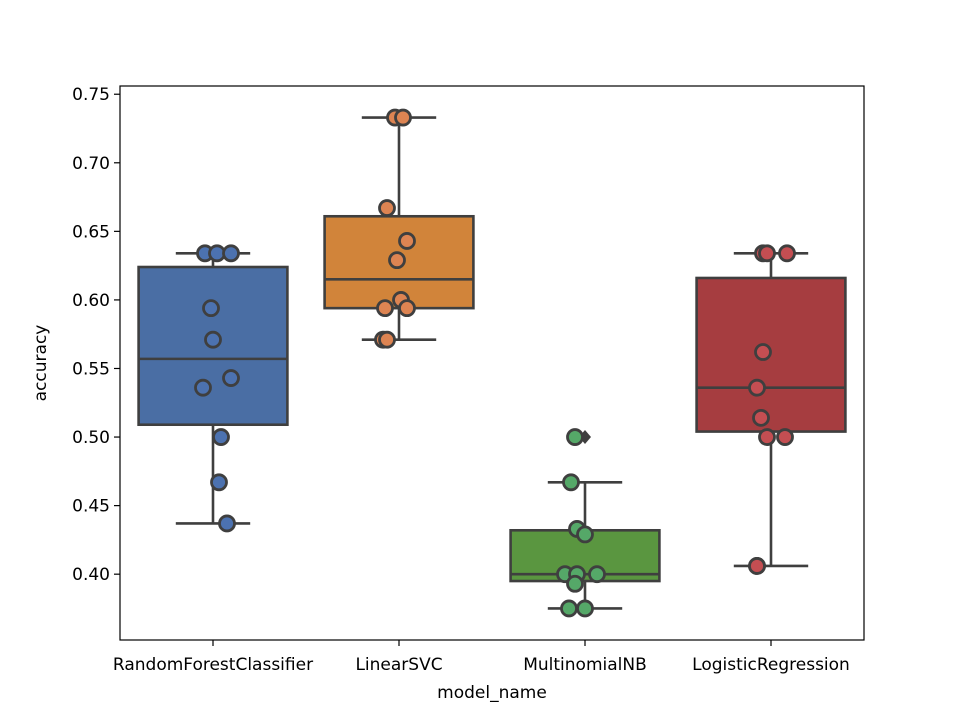  I want to click on y-tick-label: 0.50, so click(91, 438).